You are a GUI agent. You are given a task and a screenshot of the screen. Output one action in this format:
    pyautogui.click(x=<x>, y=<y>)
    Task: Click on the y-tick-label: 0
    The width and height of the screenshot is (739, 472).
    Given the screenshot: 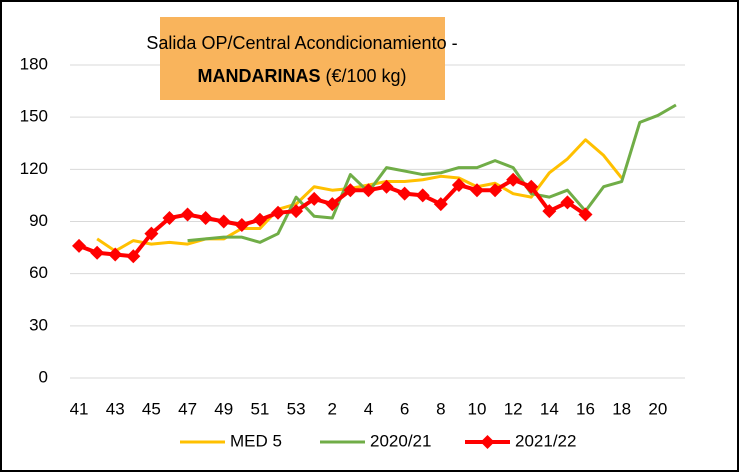 What is the action you would take?
    pyautogui.click(x=43, y=376)
    